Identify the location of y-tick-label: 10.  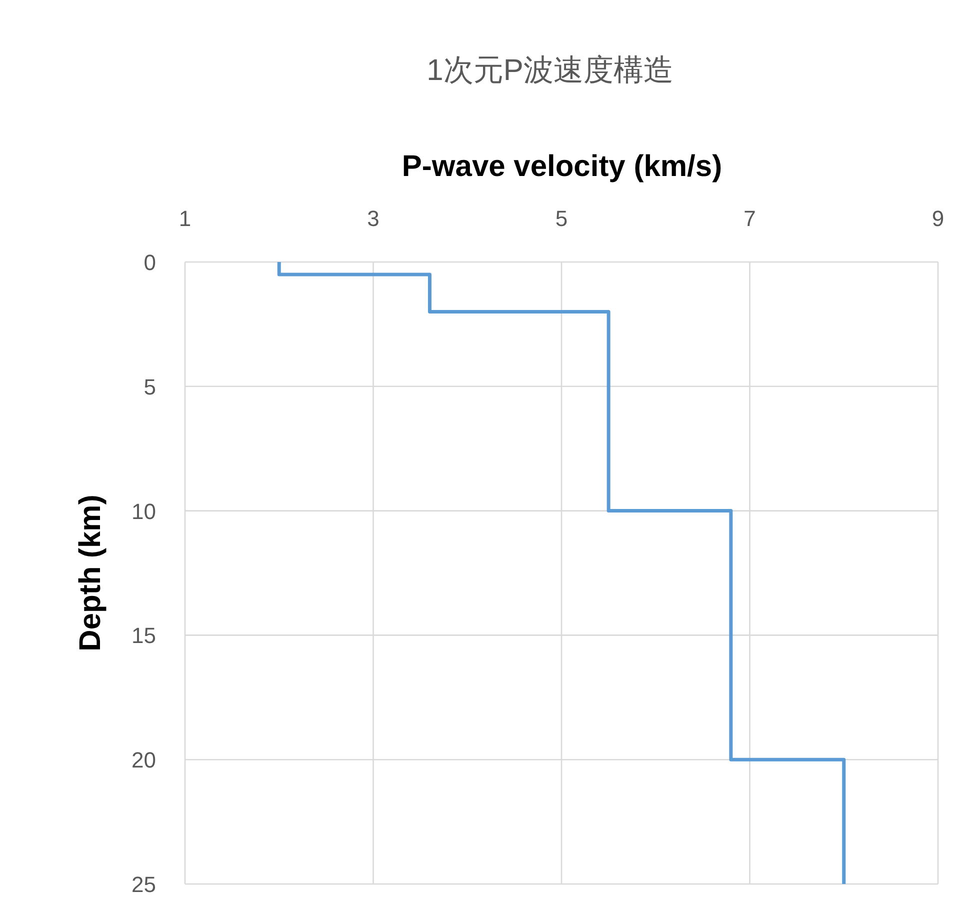
(144, 511).